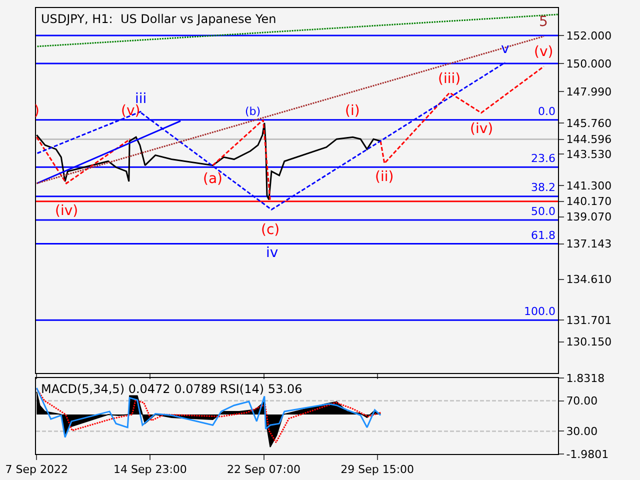 Image resolution: width=640 pixels, height=480 pixels. Describe the element at coordinates (589, 217) in the screenshot. I see `y-tick-label: 139.070` at that location.